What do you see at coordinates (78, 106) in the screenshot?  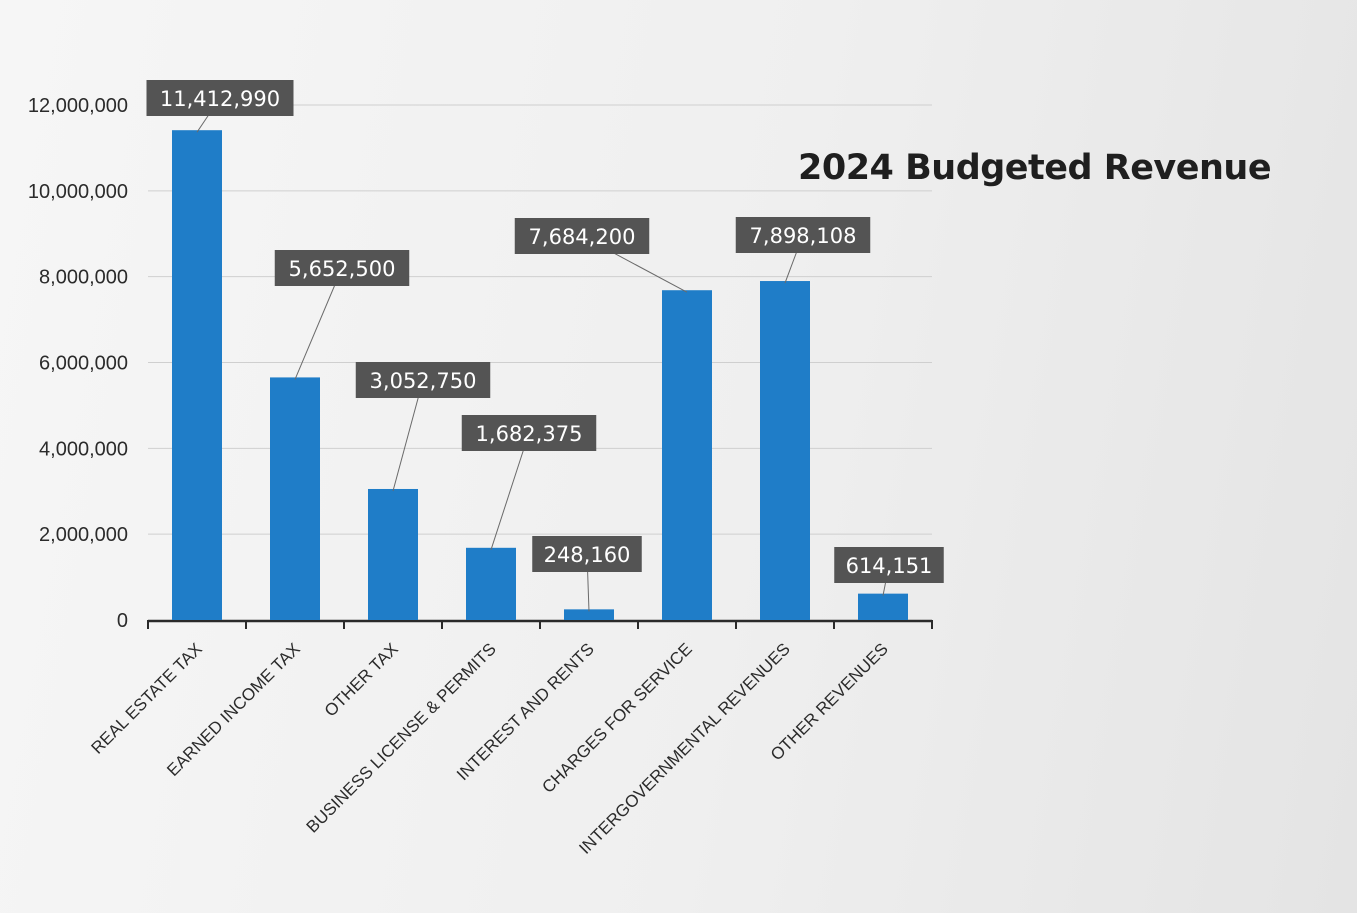 I see `y-tick-label: 12,000,000` at bounding box center [78, 106].